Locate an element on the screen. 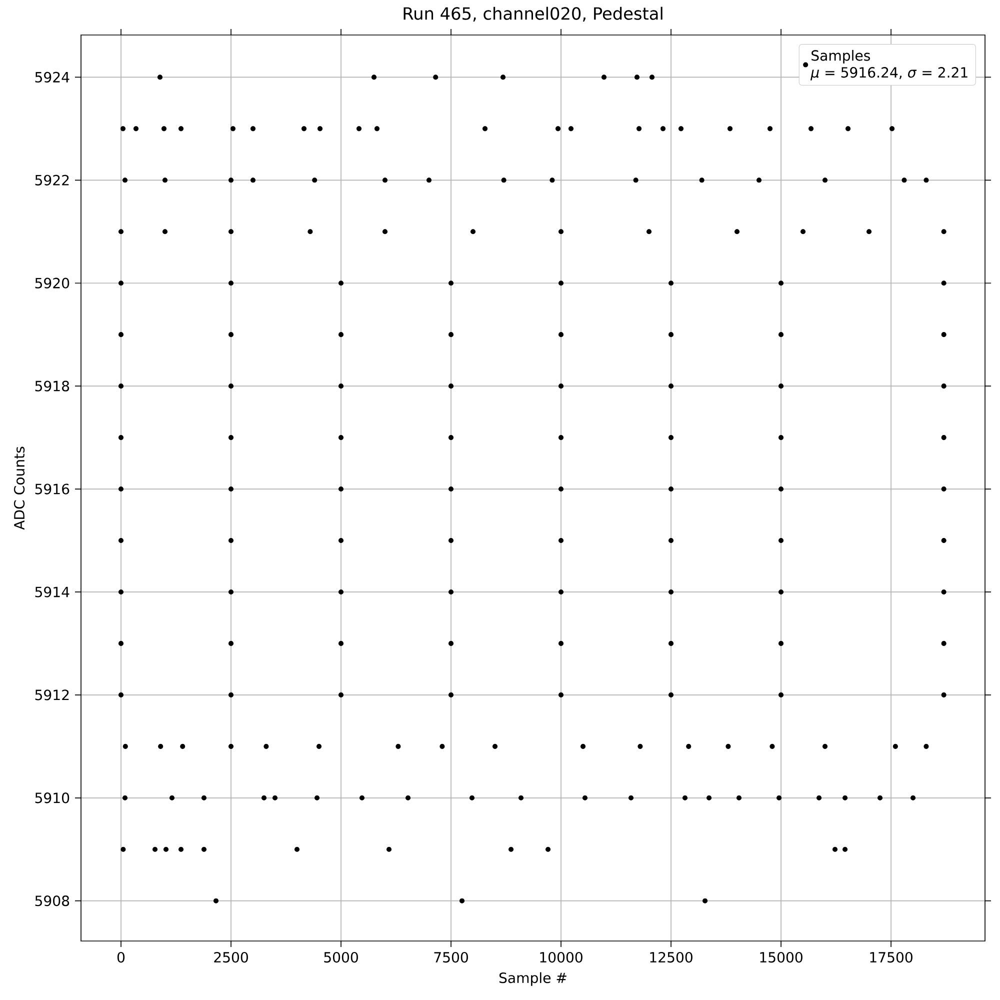 The height and width of the screenshot is (1000, 1000). chart-title: Run 465, channel020, Pedestal is located at coordinates (533, 14).